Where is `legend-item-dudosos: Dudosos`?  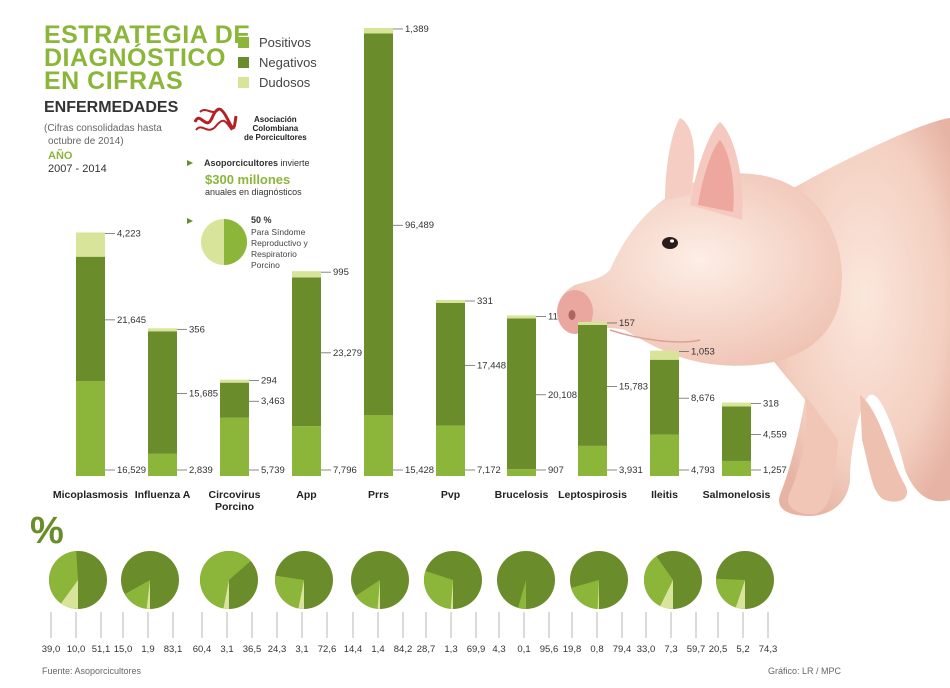 legend-item-dudosos: Dudosos is located at coordinates (277, 82).